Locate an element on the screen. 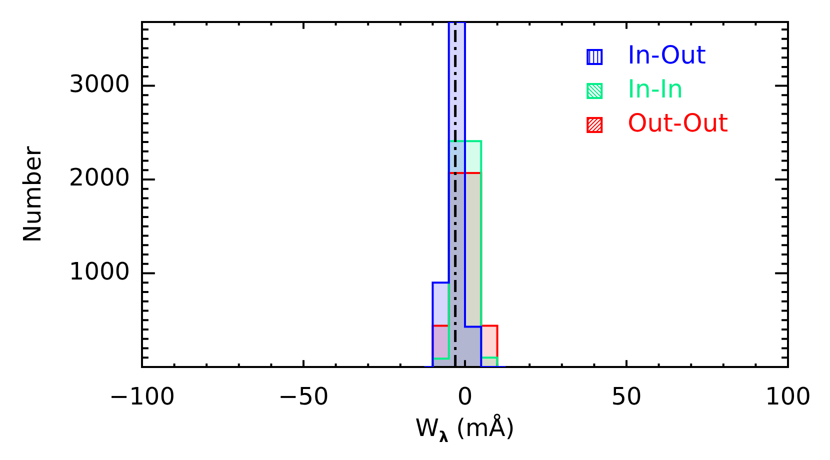 Image resolution: width=830 pixels, height=460 pixels. y-tick-label: 1000 is located at coordinates (99, 271).